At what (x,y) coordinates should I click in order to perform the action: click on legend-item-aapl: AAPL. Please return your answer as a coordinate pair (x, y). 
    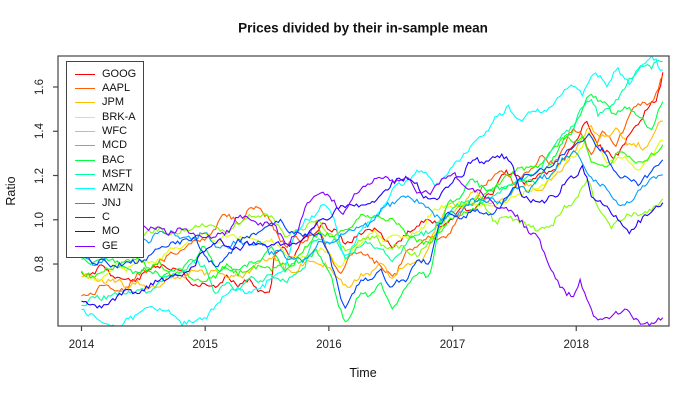
    Looking at the image, I should click on (109, 88).